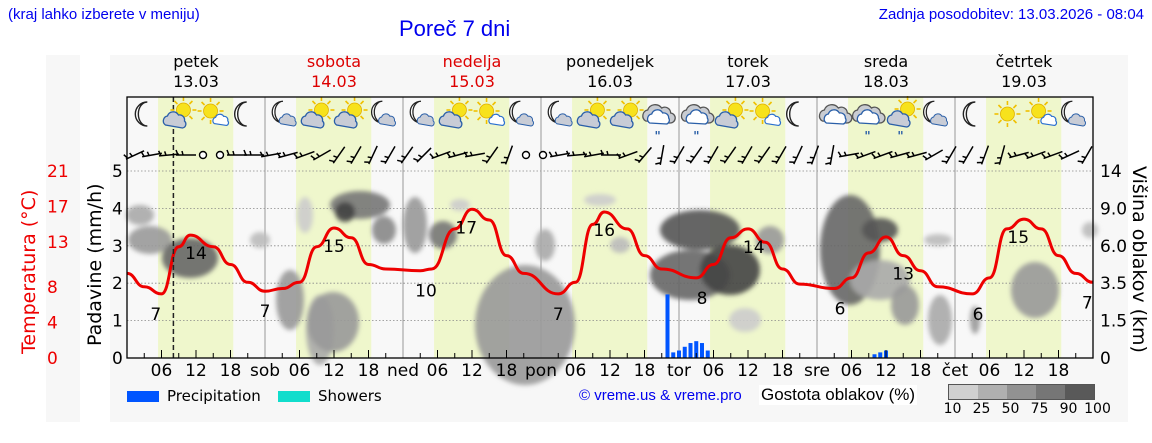  I want to click on cloud-height-tick: 14, so click(1111, 172).